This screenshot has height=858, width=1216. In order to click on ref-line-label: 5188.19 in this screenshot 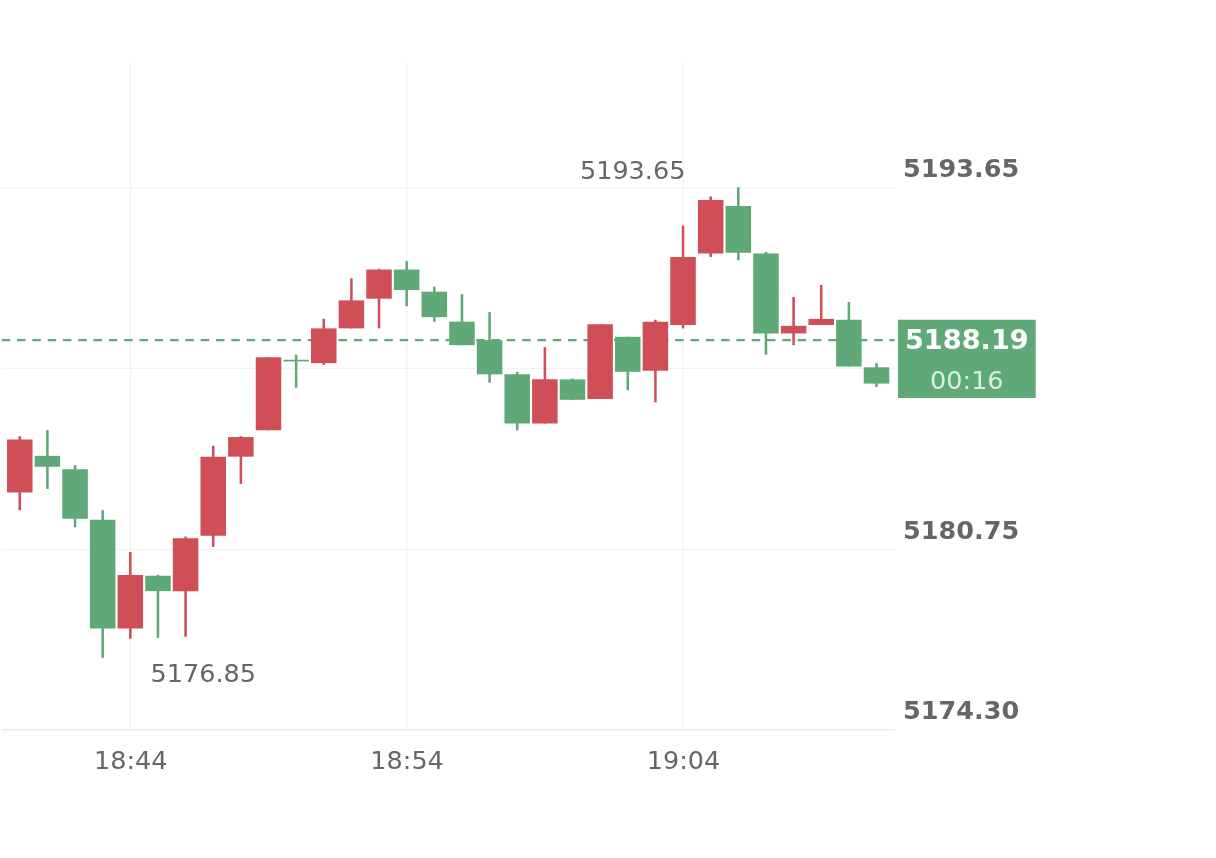, I will do `click(966, 339)`.